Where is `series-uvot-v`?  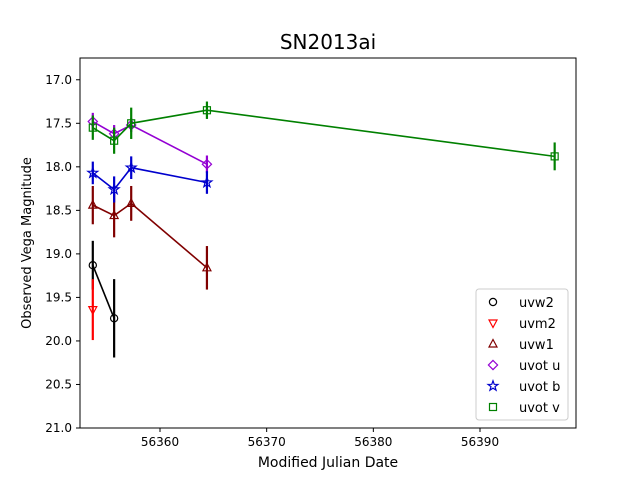 series-uvot-v is located at coordinates (323, 136).